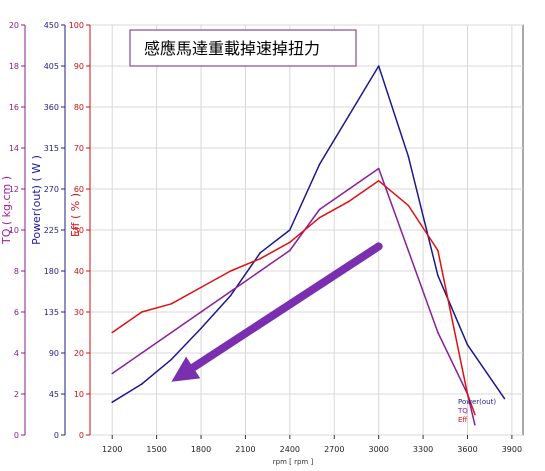 Image resolution: width=545 pixels, height=471 pixels. I want to click on power-tick-label: 225, so click(51, 230).